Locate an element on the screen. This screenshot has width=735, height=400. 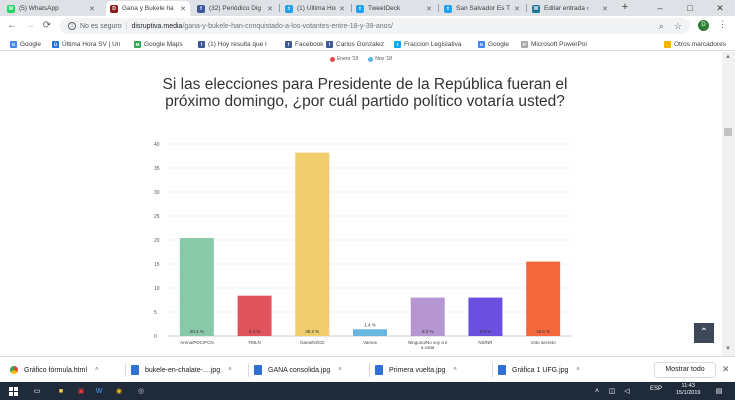
bookmark-item: f Carlos Gonzalez is located at coordinates (359, 44).